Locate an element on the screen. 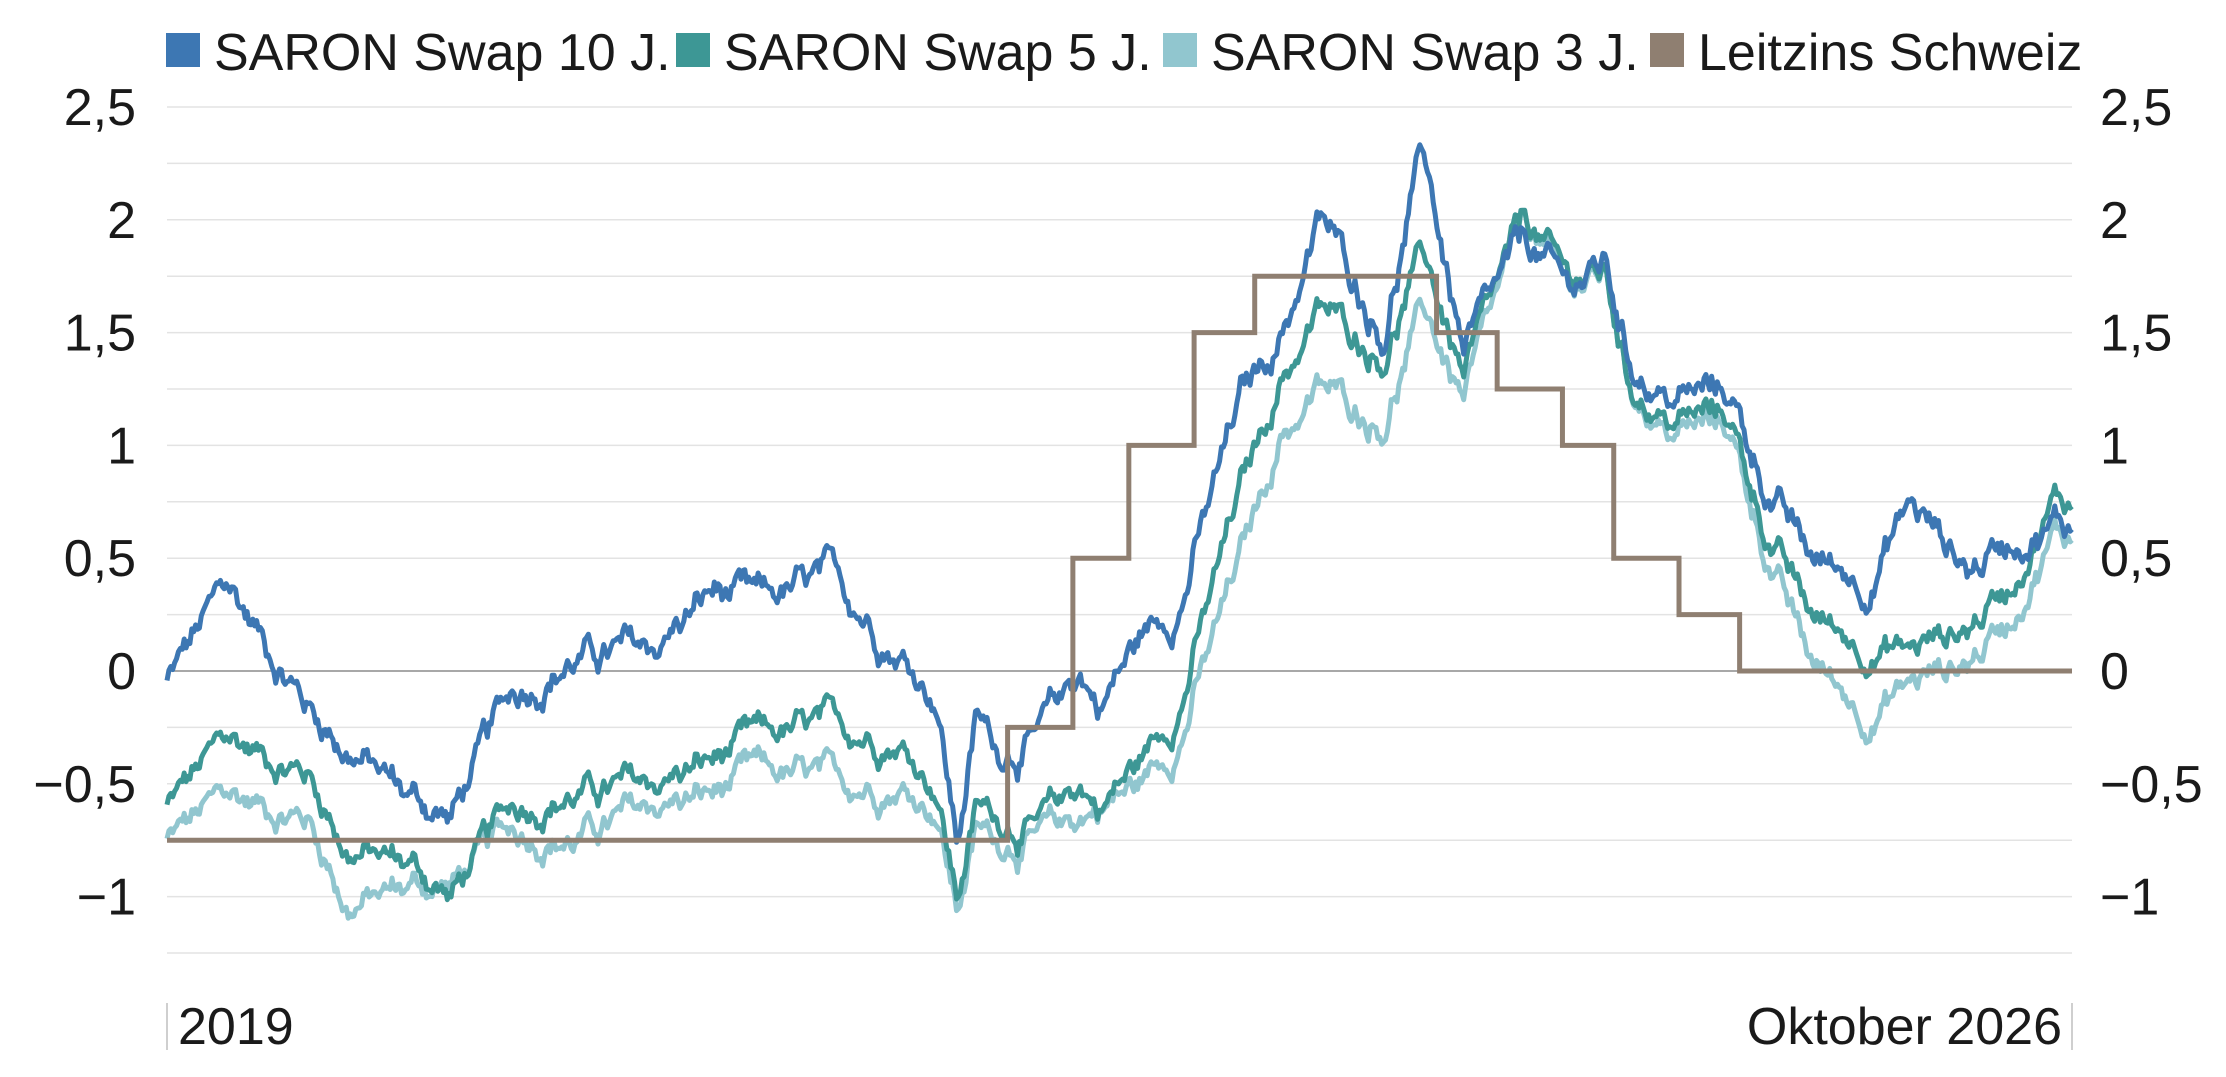 Image resolution: width=2226 pixels, height=1077 pixels. legend-label-leitzins: Leitzins Schweiz is located at coordinates (1890, 53).